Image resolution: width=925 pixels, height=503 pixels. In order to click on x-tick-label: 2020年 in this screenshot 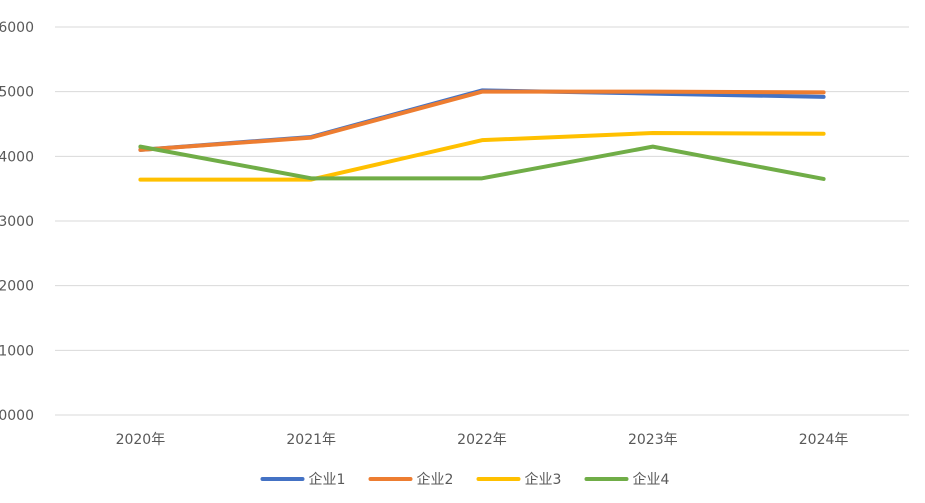, I will do `click(141, 440)`.